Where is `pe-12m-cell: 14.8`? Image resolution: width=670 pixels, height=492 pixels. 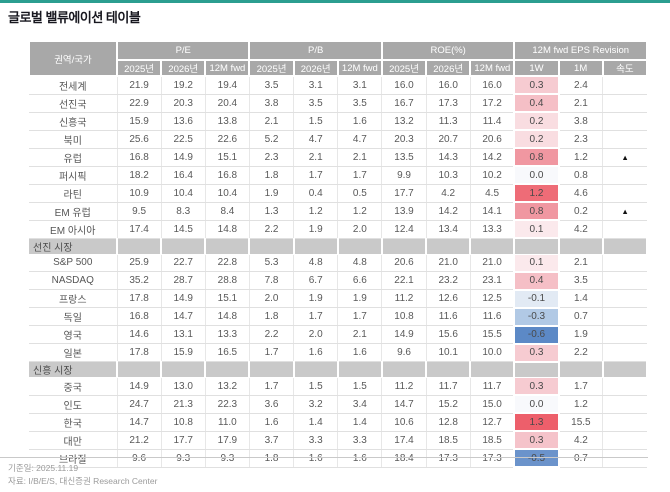
pe-12m-cell: 14.8 is located at coordinates (227, 229).